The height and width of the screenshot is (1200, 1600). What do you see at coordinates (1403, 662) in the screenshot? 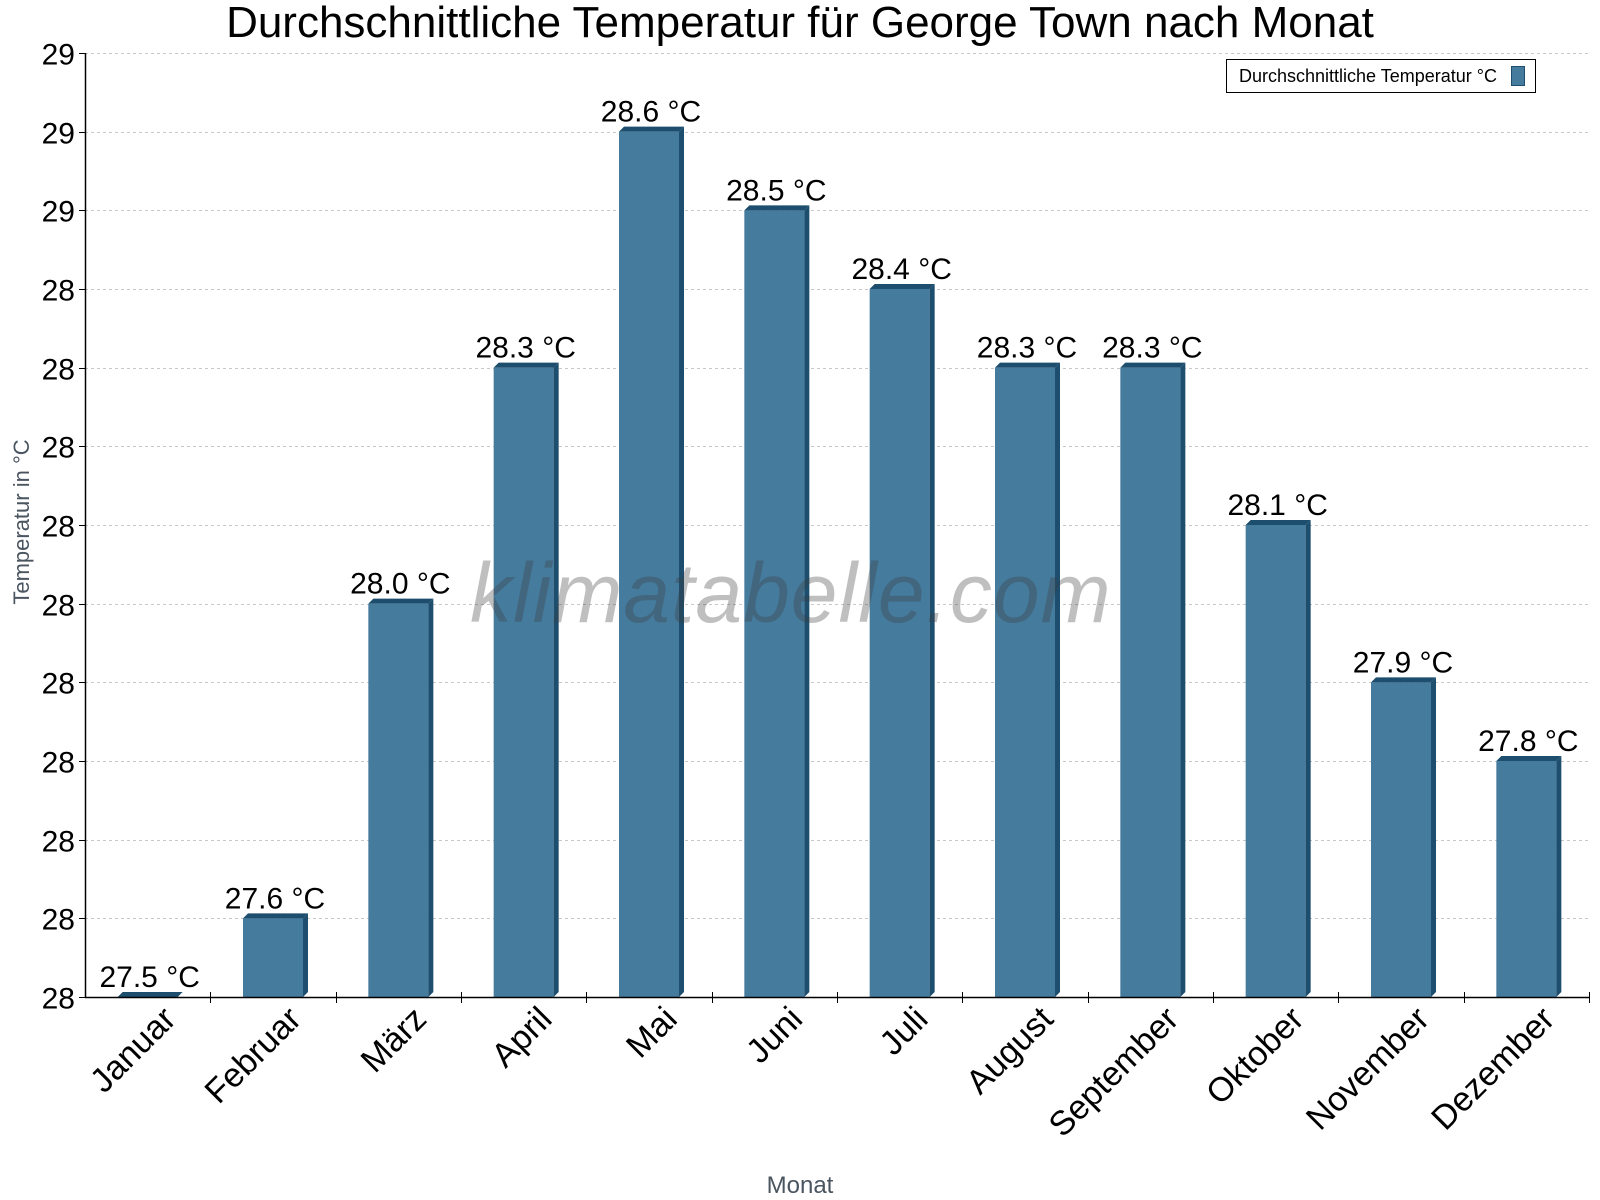
I see `value-label: 27.9 °C` at bounding box center [1403, 662].